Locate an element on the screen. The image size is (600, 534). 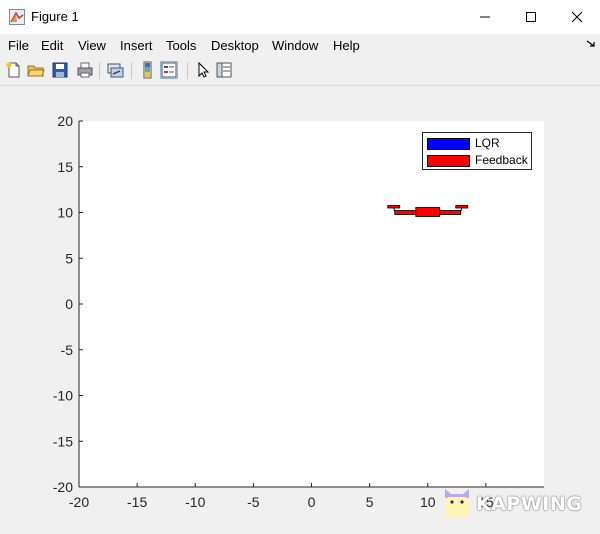
insert-colorbar-button is located at coordinates (148, 70).